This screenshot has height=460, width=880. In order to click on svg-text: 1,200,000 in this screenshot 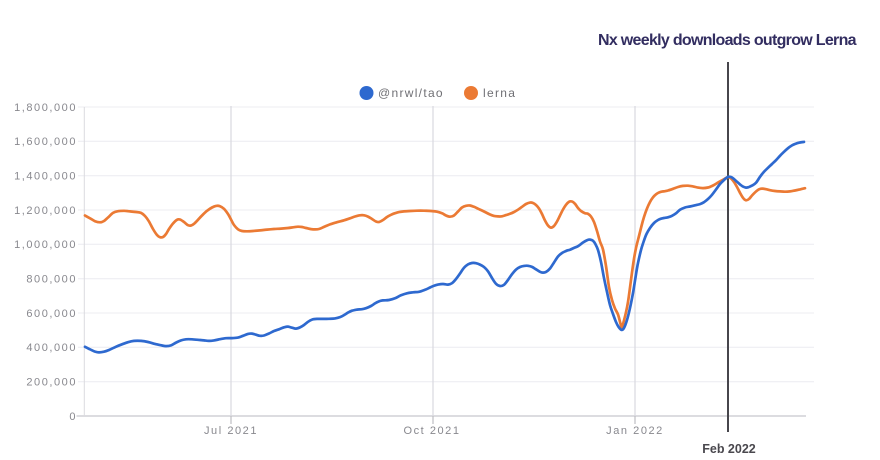, I will do `click(45, 211)`.